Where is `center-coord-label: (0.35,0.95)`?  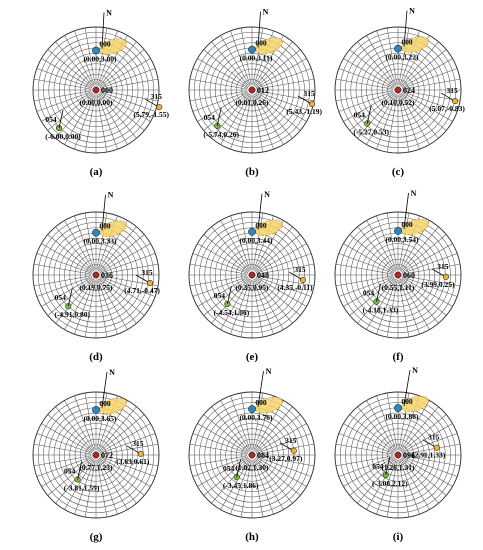 center-coord-label: (0.35,0.95) is located at coordinates (252, 287).